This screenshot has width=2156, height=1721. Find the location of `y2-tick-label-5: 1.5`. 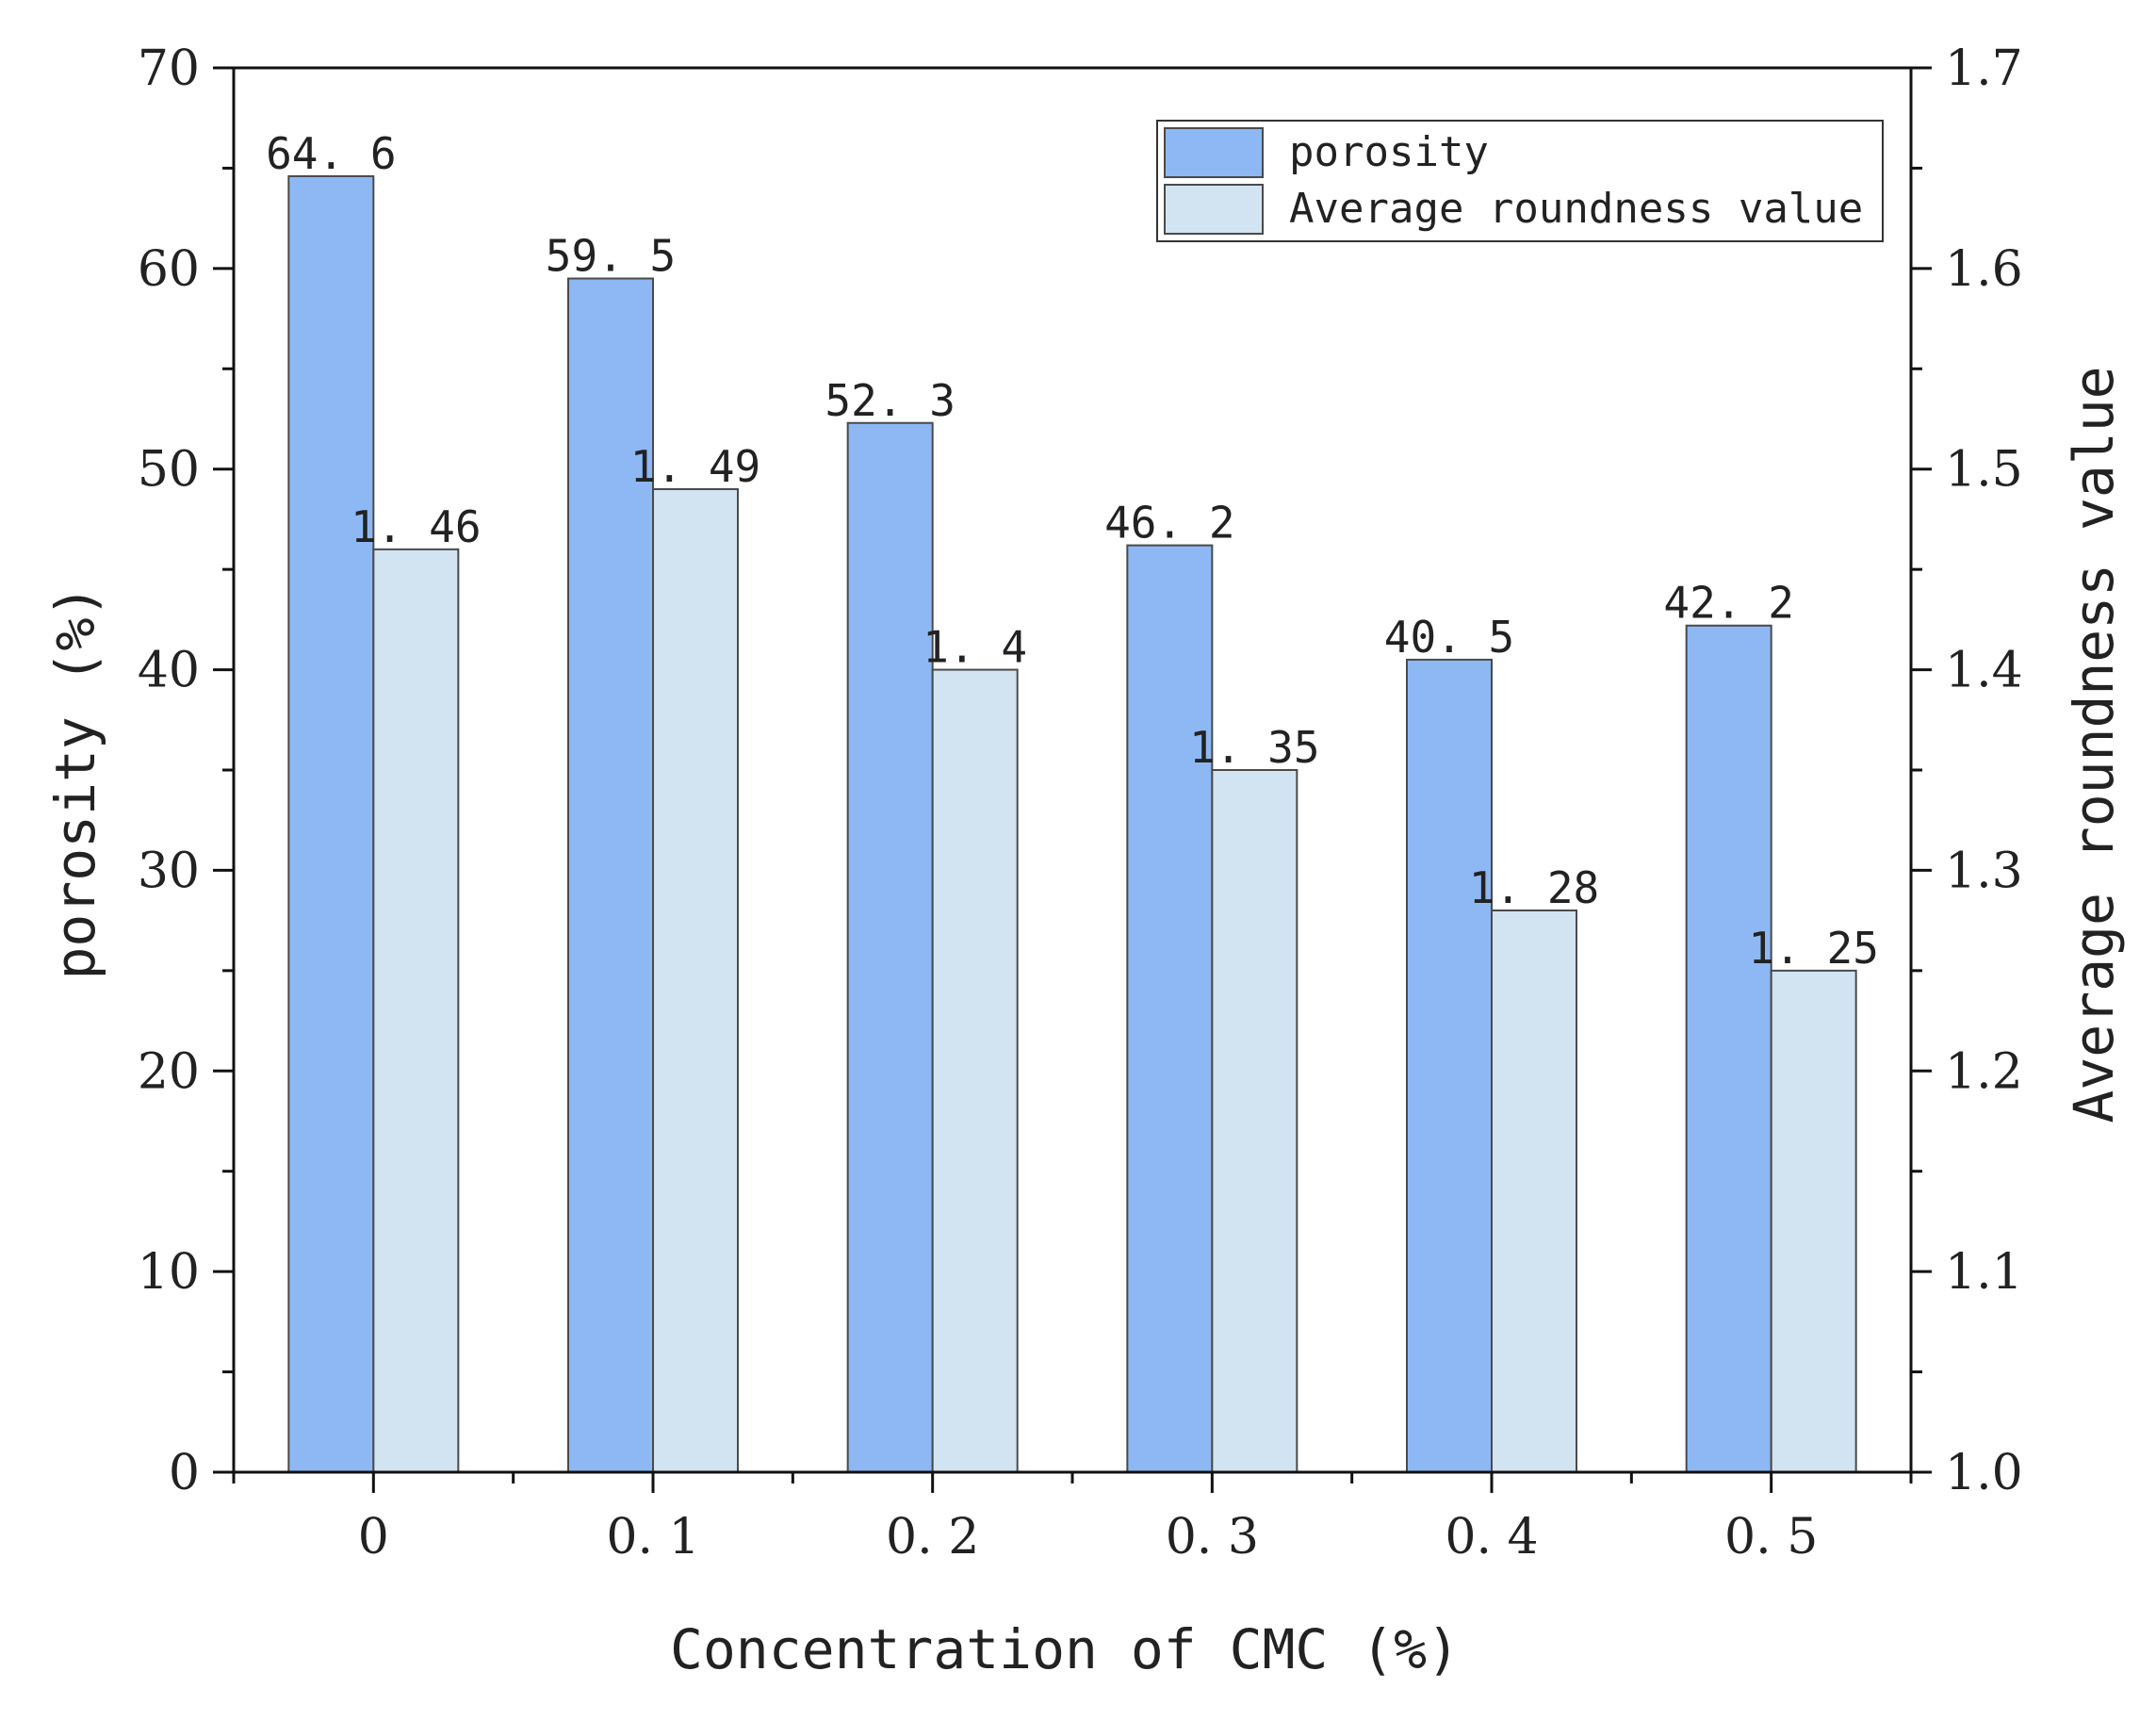

y2-tick-label-5: 1.5 is located at coordinates (1984, 470).